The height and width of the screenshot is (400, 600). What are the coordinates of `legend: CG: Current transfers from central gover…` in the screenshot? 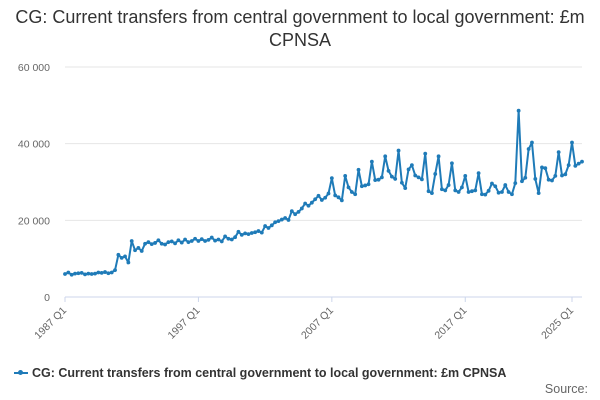 It's located at (260, 373).